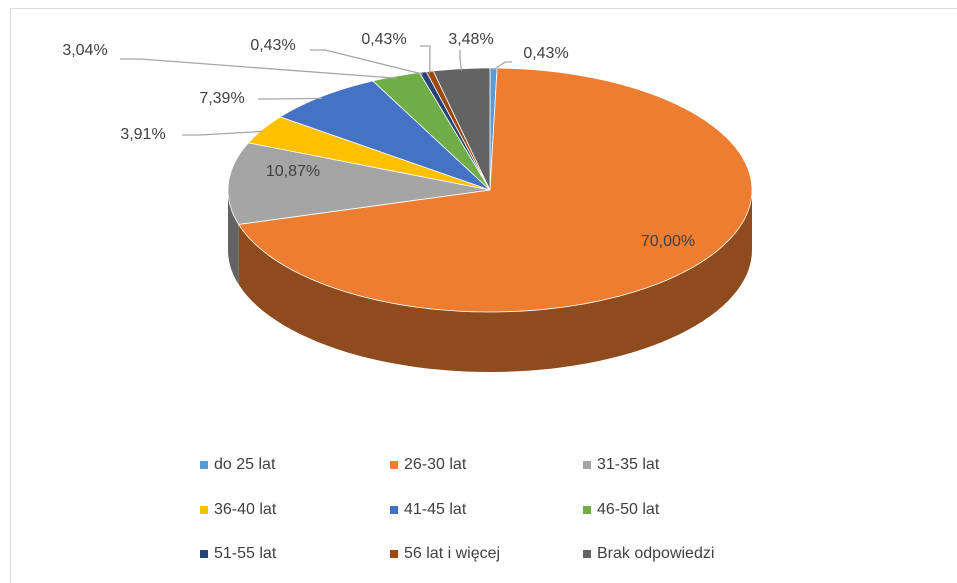  Describe the element at coordinates (233, 237) in the screenshot. I see `slice-side` at that location.